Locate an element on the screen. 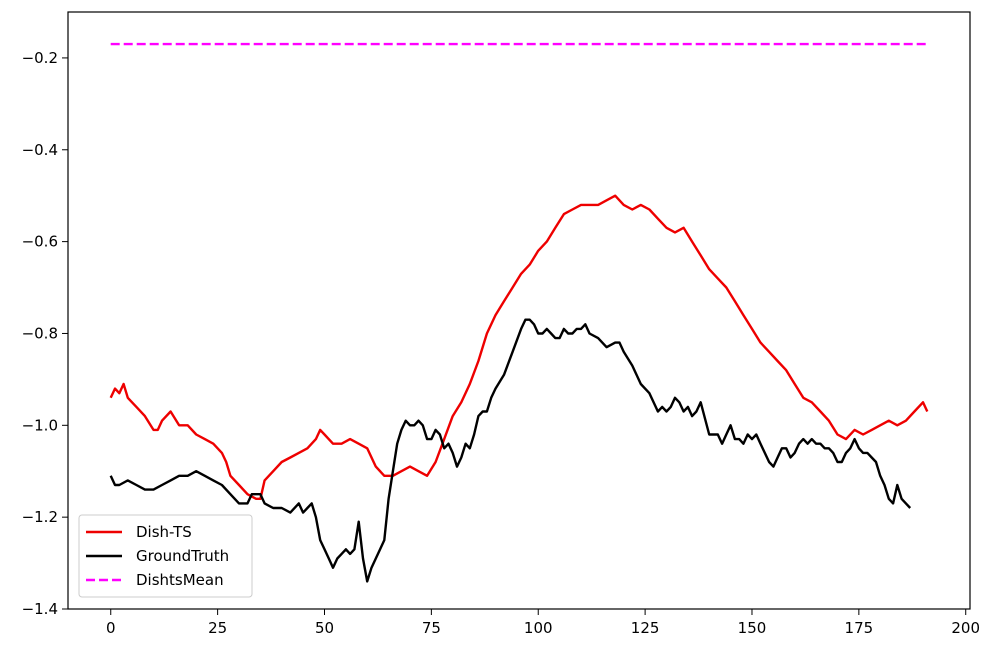  legend-box is located at coordinates (165, 556).